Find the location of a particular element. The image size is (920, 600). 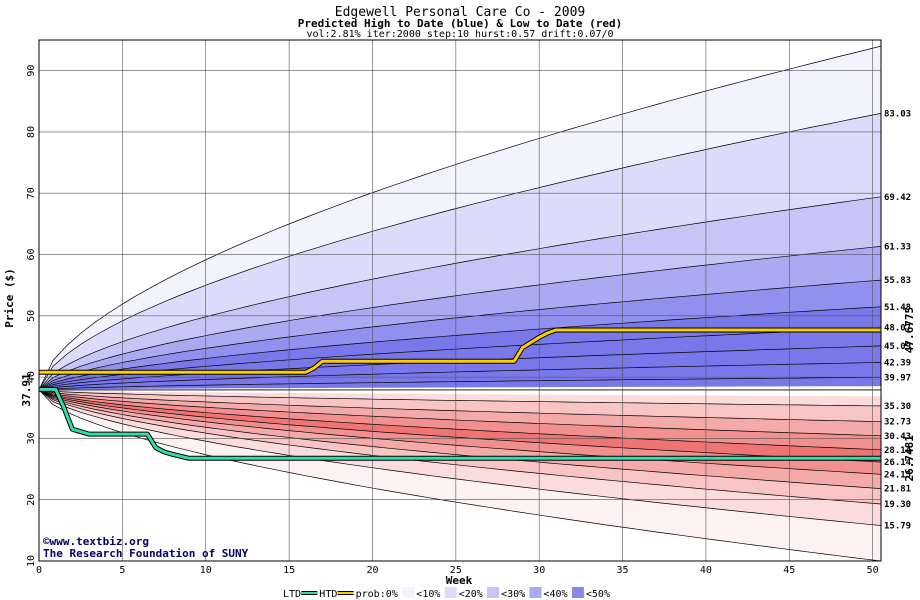

quantile-curve-32.73 is located at coordinates (460, 406).